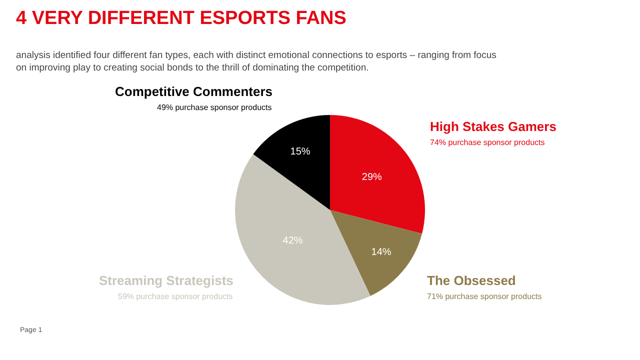 The width and height of the screenshot is (640, 360). Describe the element at coordinates (493, 126) in the screenshot. I see `slice-label: High Stakes Gamers` at that location.